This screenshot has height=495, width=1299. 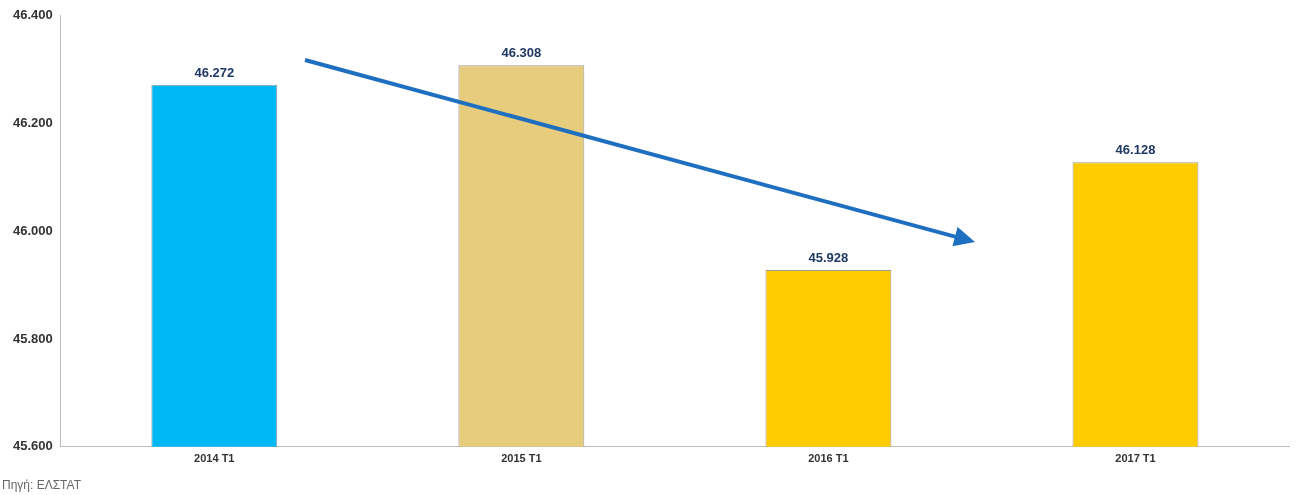 What do you see at coordinates (33, 446) in the screenshot?
I see `y-tick-label: 45.600` at bounding box center [33, 446].